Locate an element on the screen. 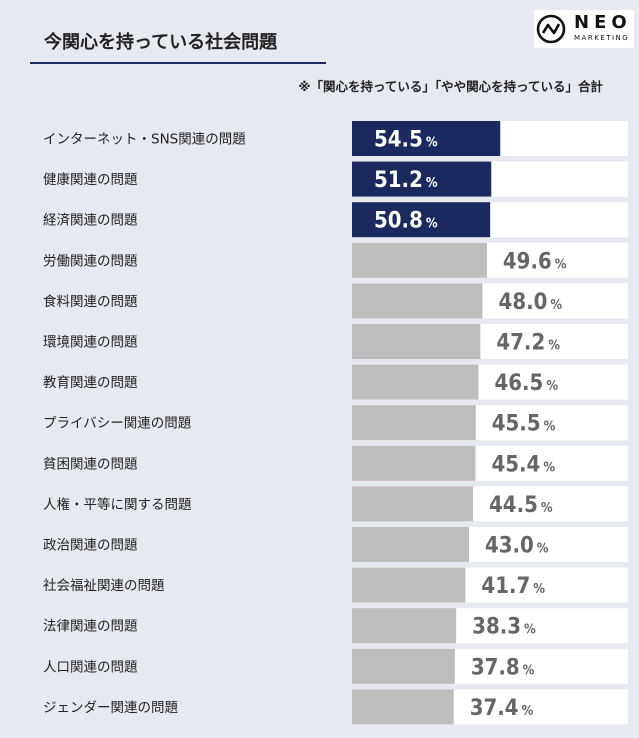 The height and width of the screenshot is (738, 639). category-label: プライバシー関連の問題 is located at coordinates (117, 424).